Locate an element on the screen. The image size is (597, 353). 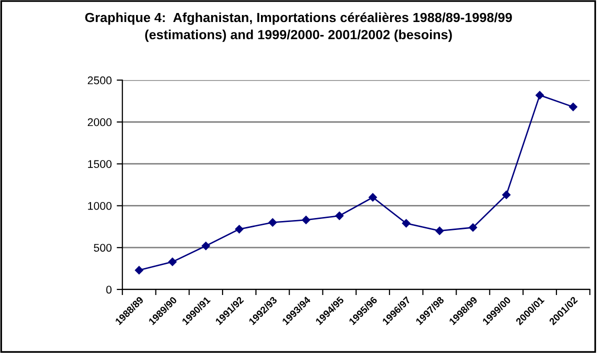
y-tick-label: 500 is located at coordinates (103, 248).